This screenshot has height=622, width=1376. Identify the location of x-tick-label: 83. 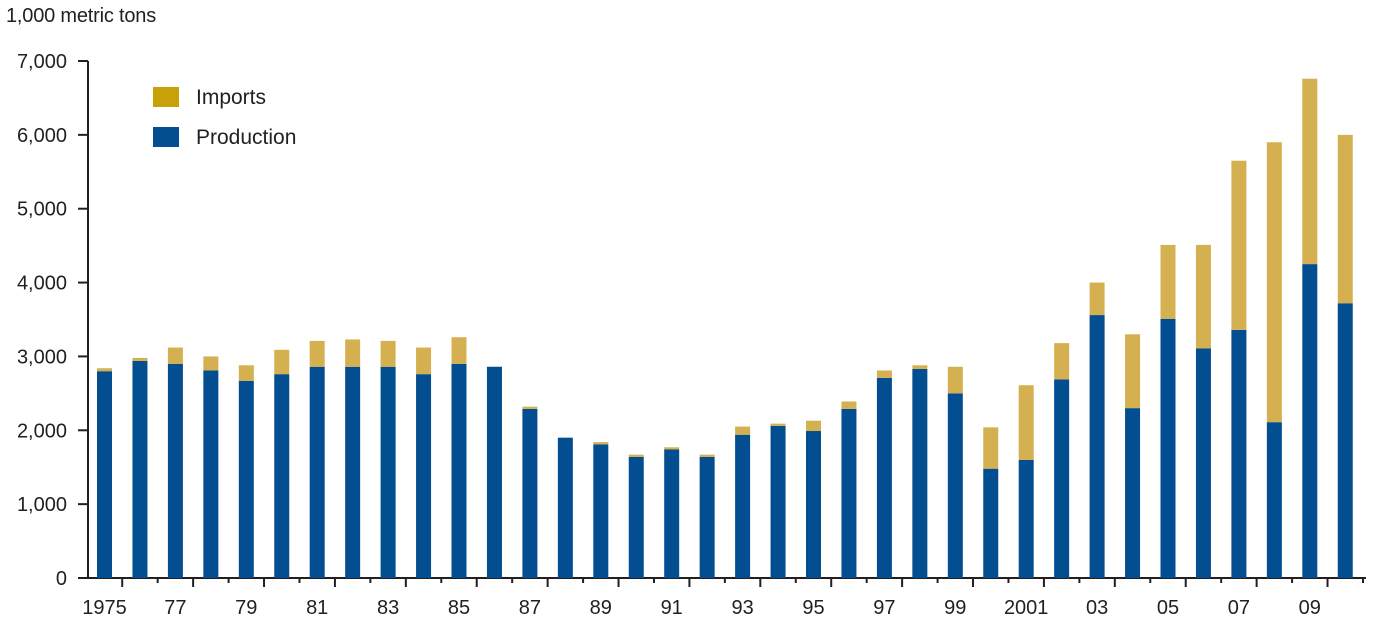
(388, 608).